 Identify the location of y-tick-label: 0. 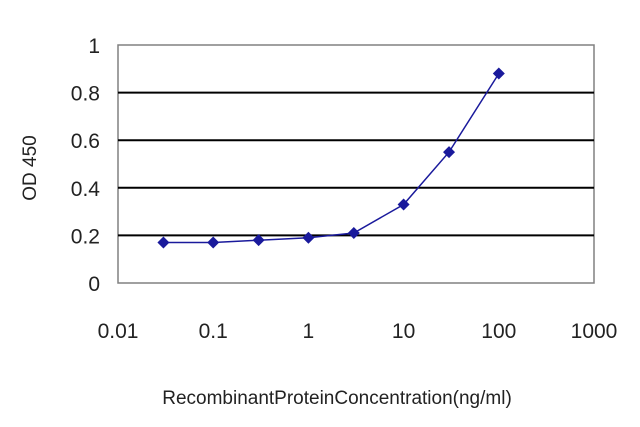
(94, 284).